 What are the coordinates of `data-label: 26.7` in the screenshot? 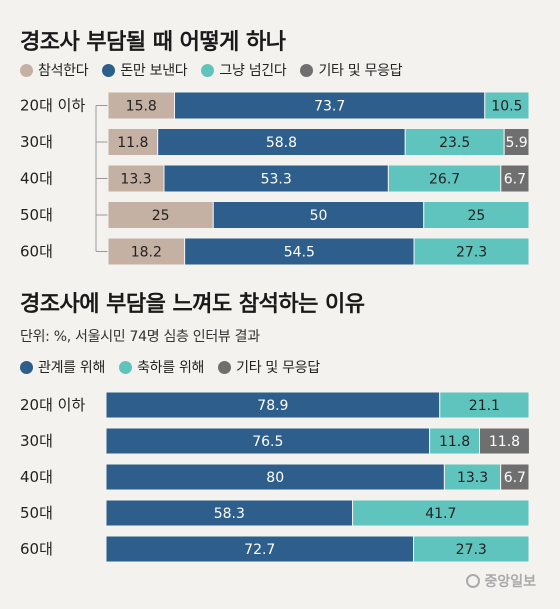 It's located at (444, 180).